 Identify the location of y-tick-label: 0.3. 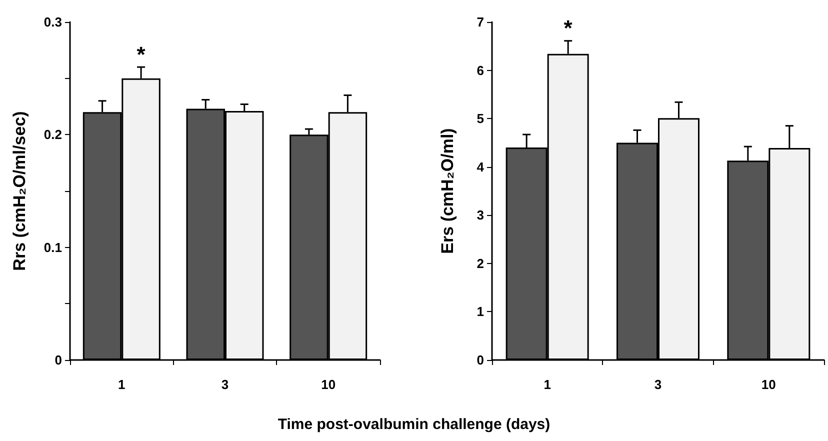
(53, 22).